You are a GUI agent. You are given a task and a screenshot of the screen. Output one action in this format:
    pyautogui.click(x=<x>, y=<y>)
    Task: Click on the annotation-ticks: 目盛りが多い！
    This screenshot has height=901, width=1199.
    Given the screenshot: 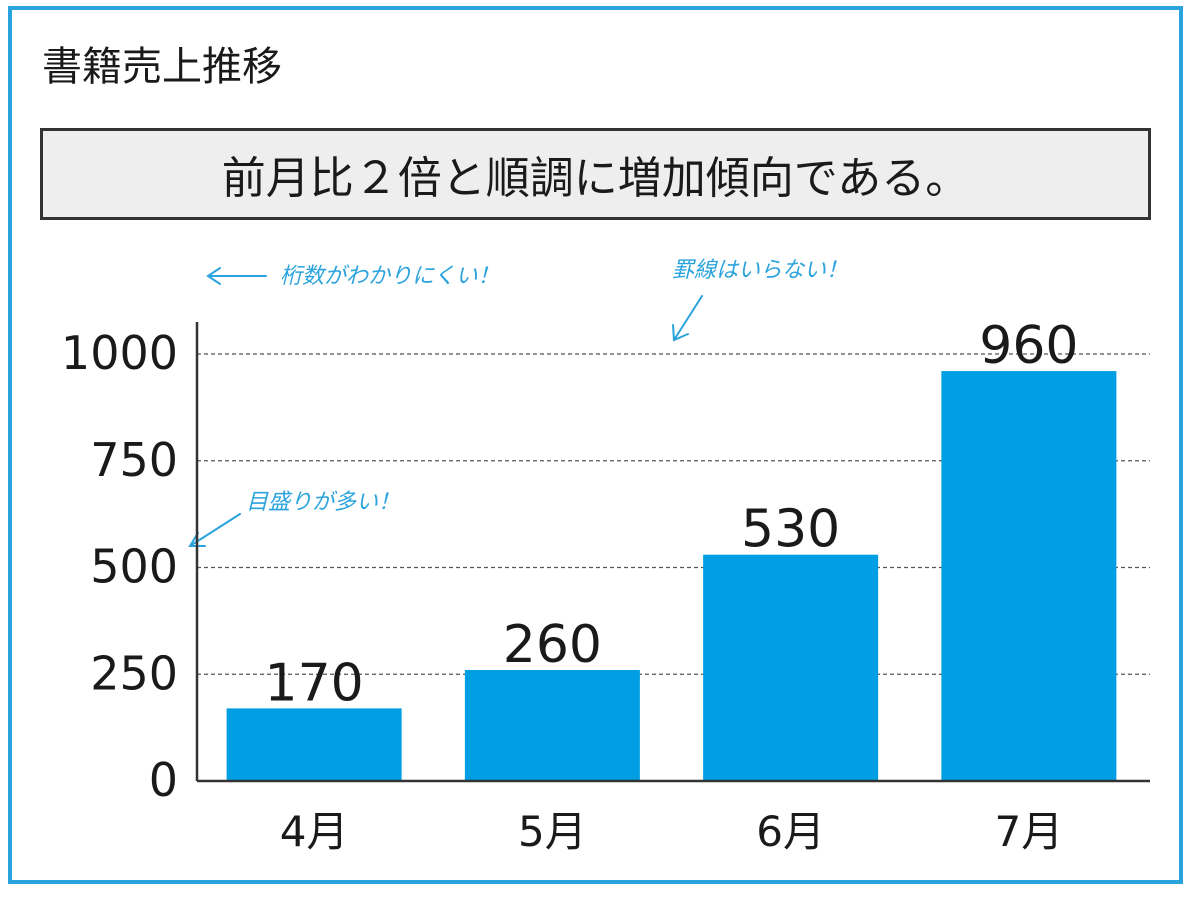 What is the action you would take?
    pyautogui.click(x=323, y=502)
    